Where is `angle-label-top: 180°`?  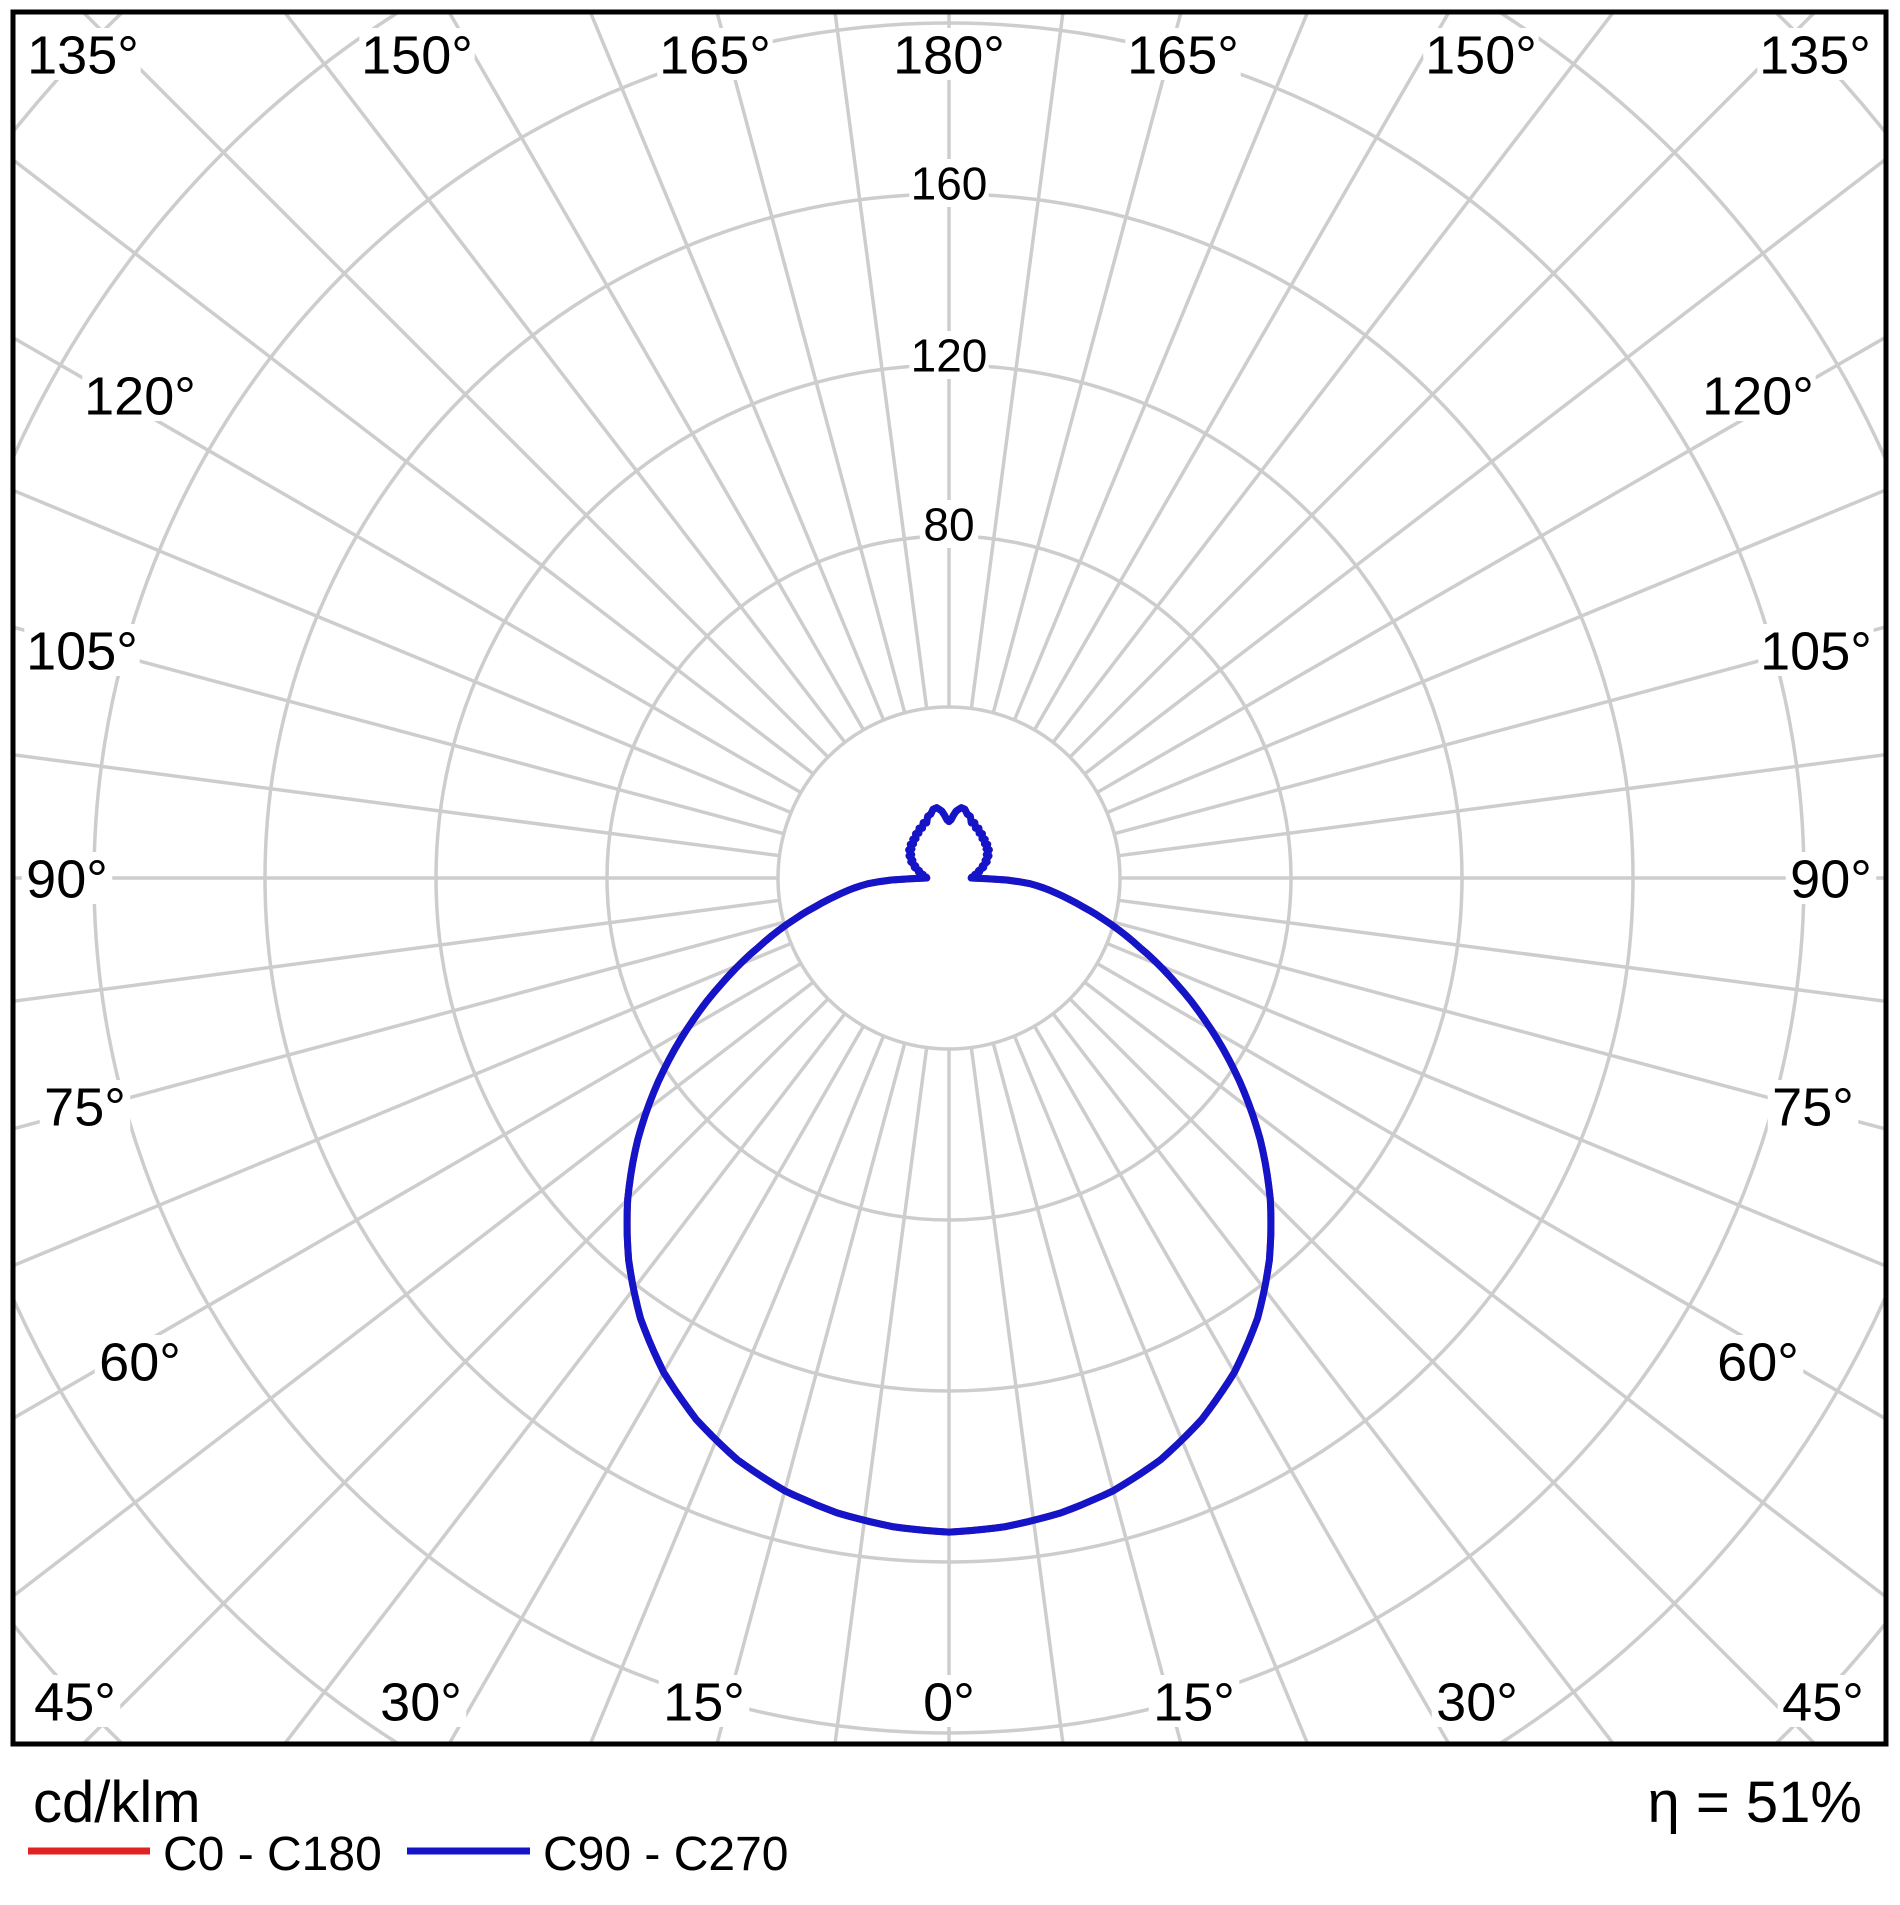 angle-label-top: 180° is located at coordinates (949, 55).